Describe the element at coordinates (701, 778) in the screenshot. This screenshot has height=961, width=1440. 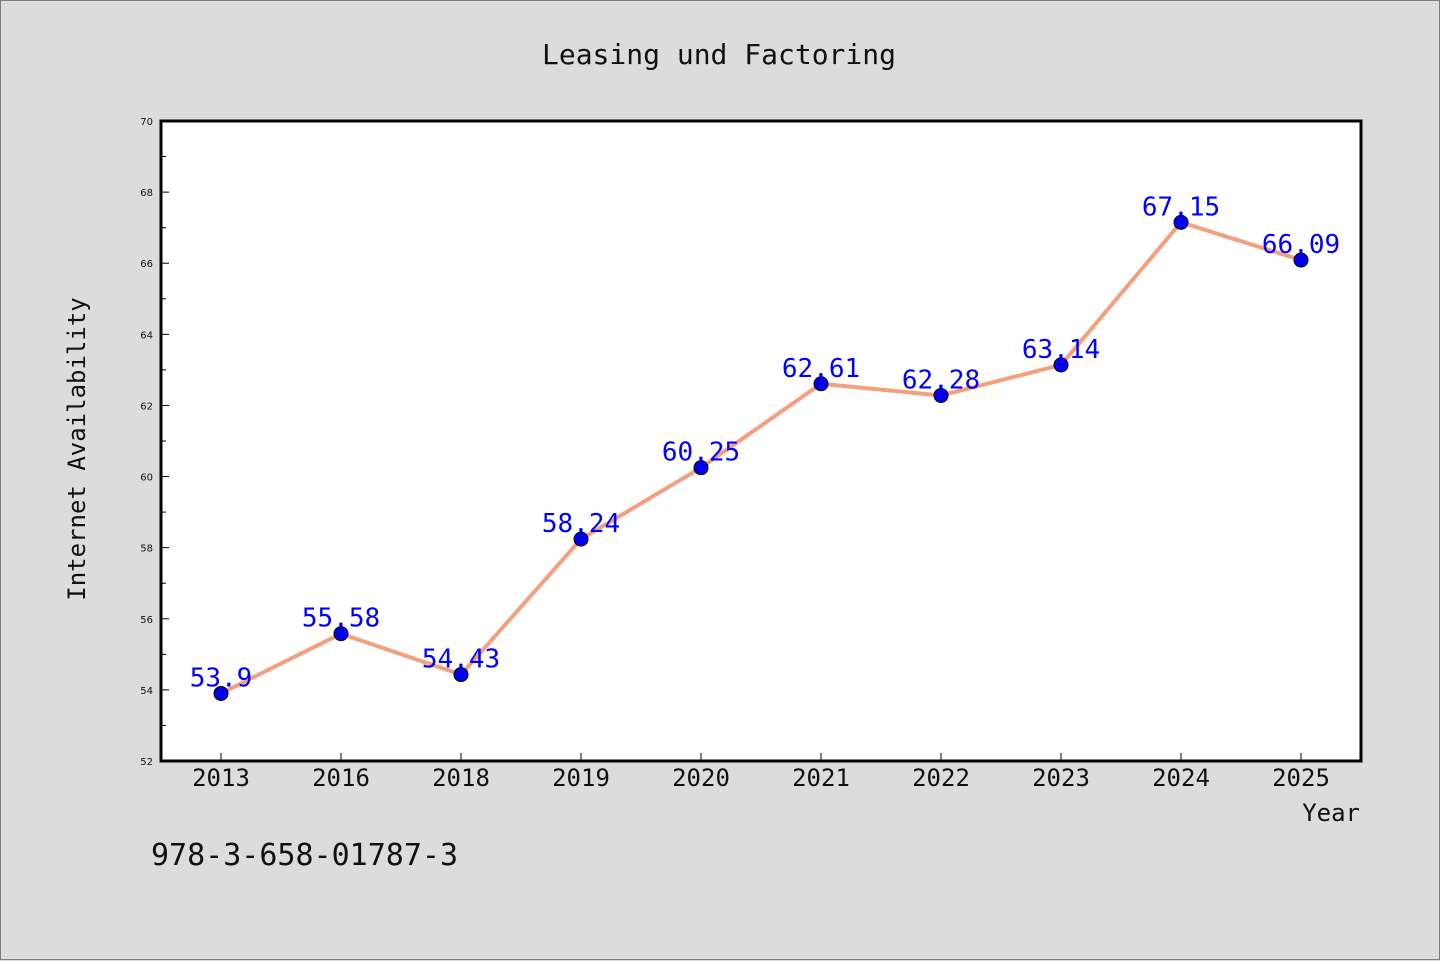
I see `x-tick-label: 2020` at that location.